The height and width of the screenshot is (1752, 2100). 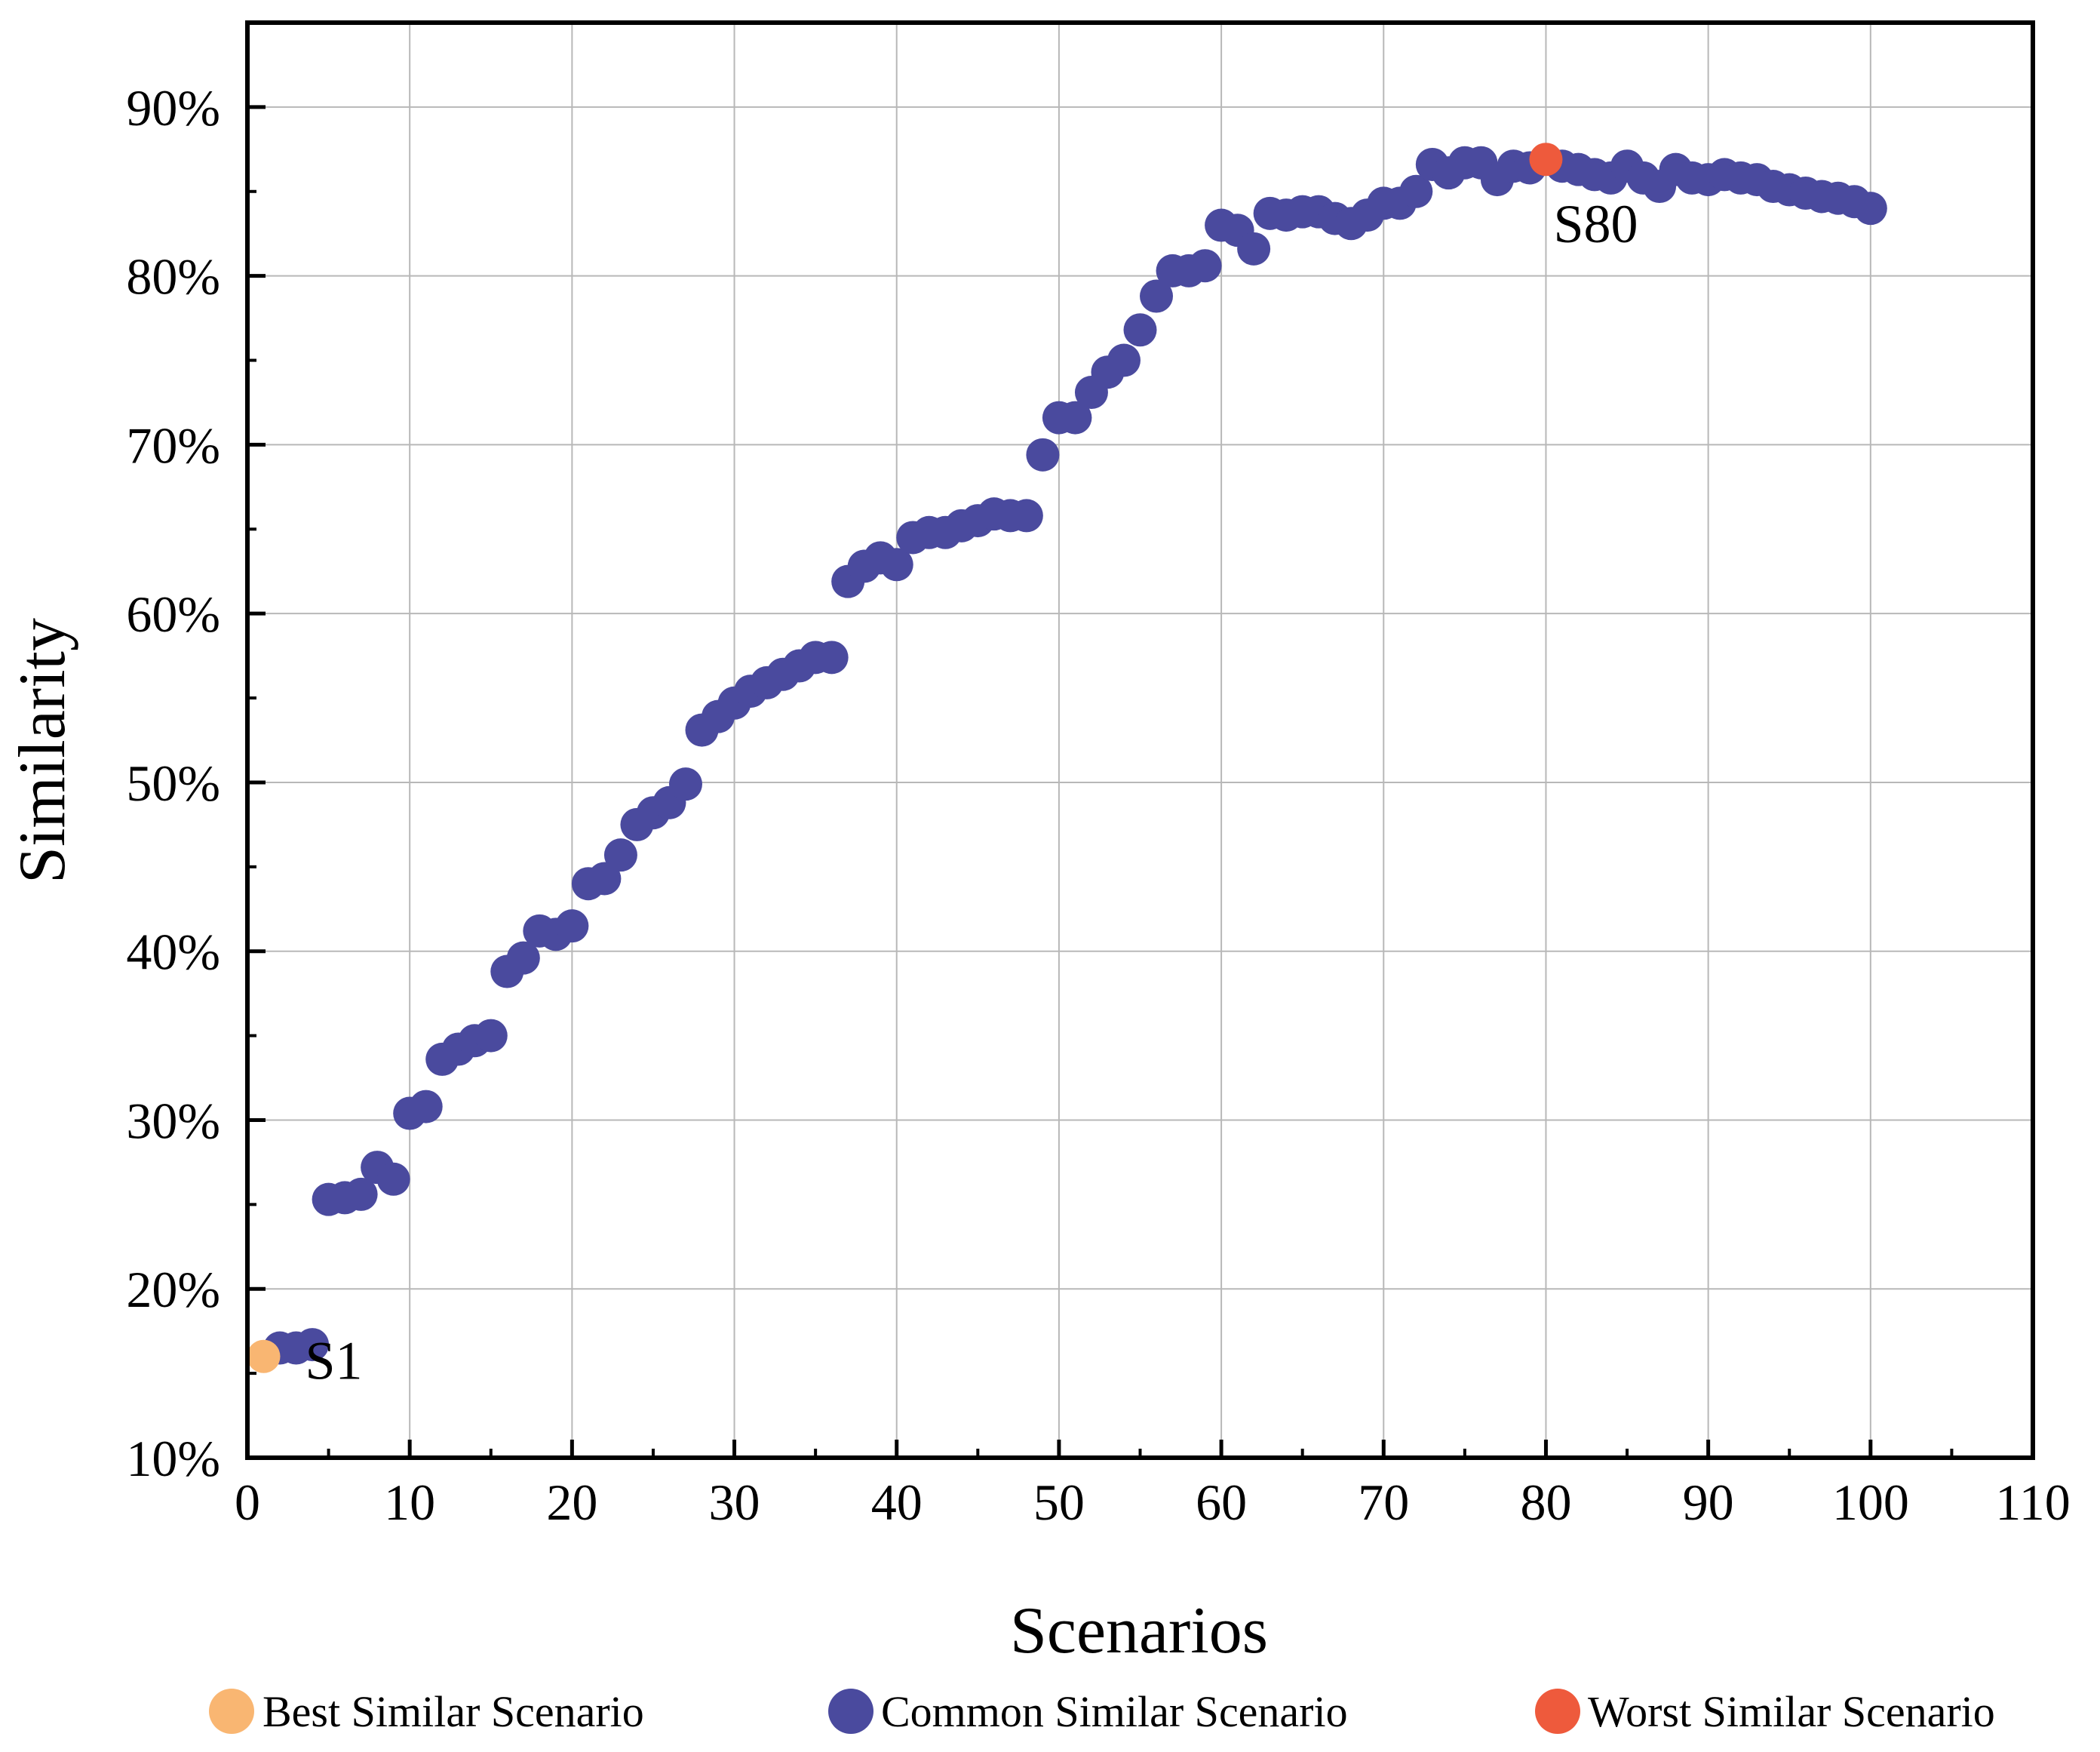 I want to click on y-tick-labels: 10% 20% 30% 40% 50% 60% 70% 80% 90%, so click(x=173, y=783).